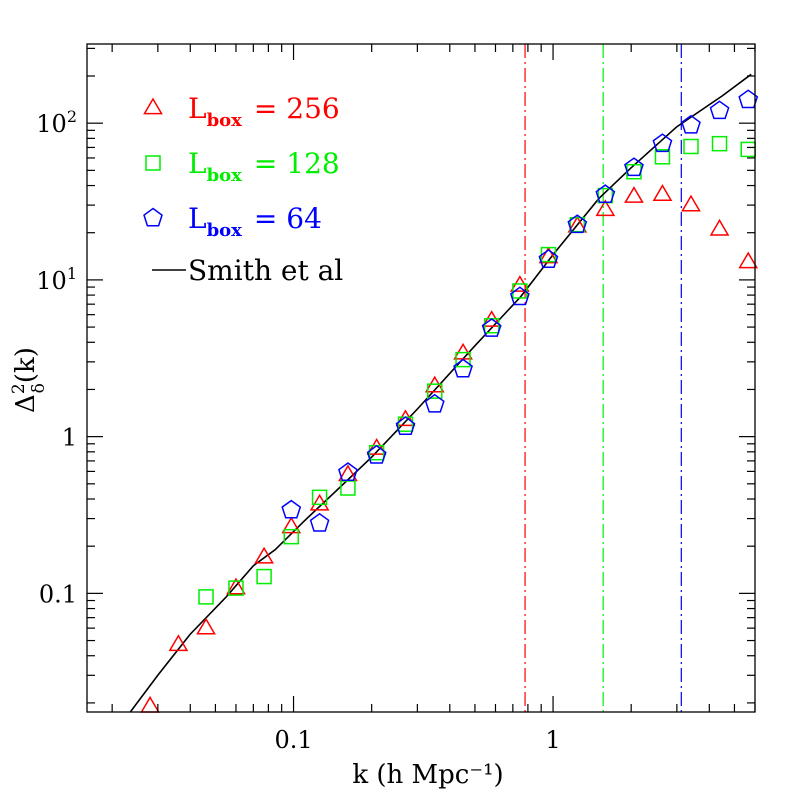 This screenshot has height=797, width=797. I want to click on y-axis-title-sub: δ, so click(39, 388).